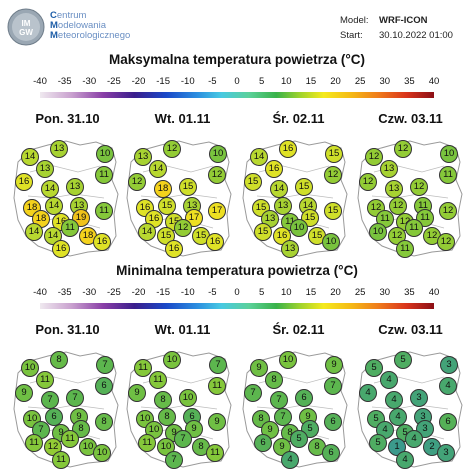 Image resolution: width=474 pixels, height=474 pixels. What do you see at coordinates (416, 35) in the screenshot?
I see `start-value: 30.10.2022 01:00` at bounding box center [416, 35].